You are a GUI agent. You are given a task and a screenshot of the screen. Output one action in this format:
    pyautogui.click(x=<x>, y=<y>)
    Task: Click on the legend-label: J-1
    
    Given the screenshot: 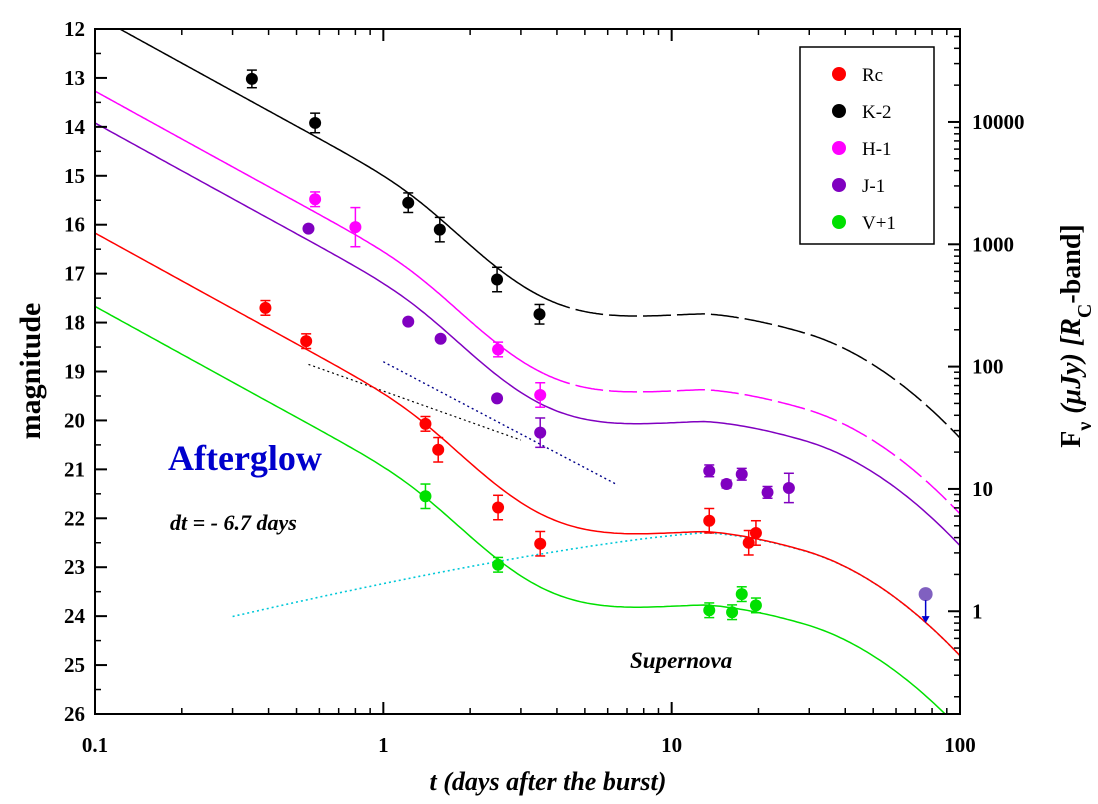 What is the action you would take?
    pyautogui.click(x=873, y=186)
    